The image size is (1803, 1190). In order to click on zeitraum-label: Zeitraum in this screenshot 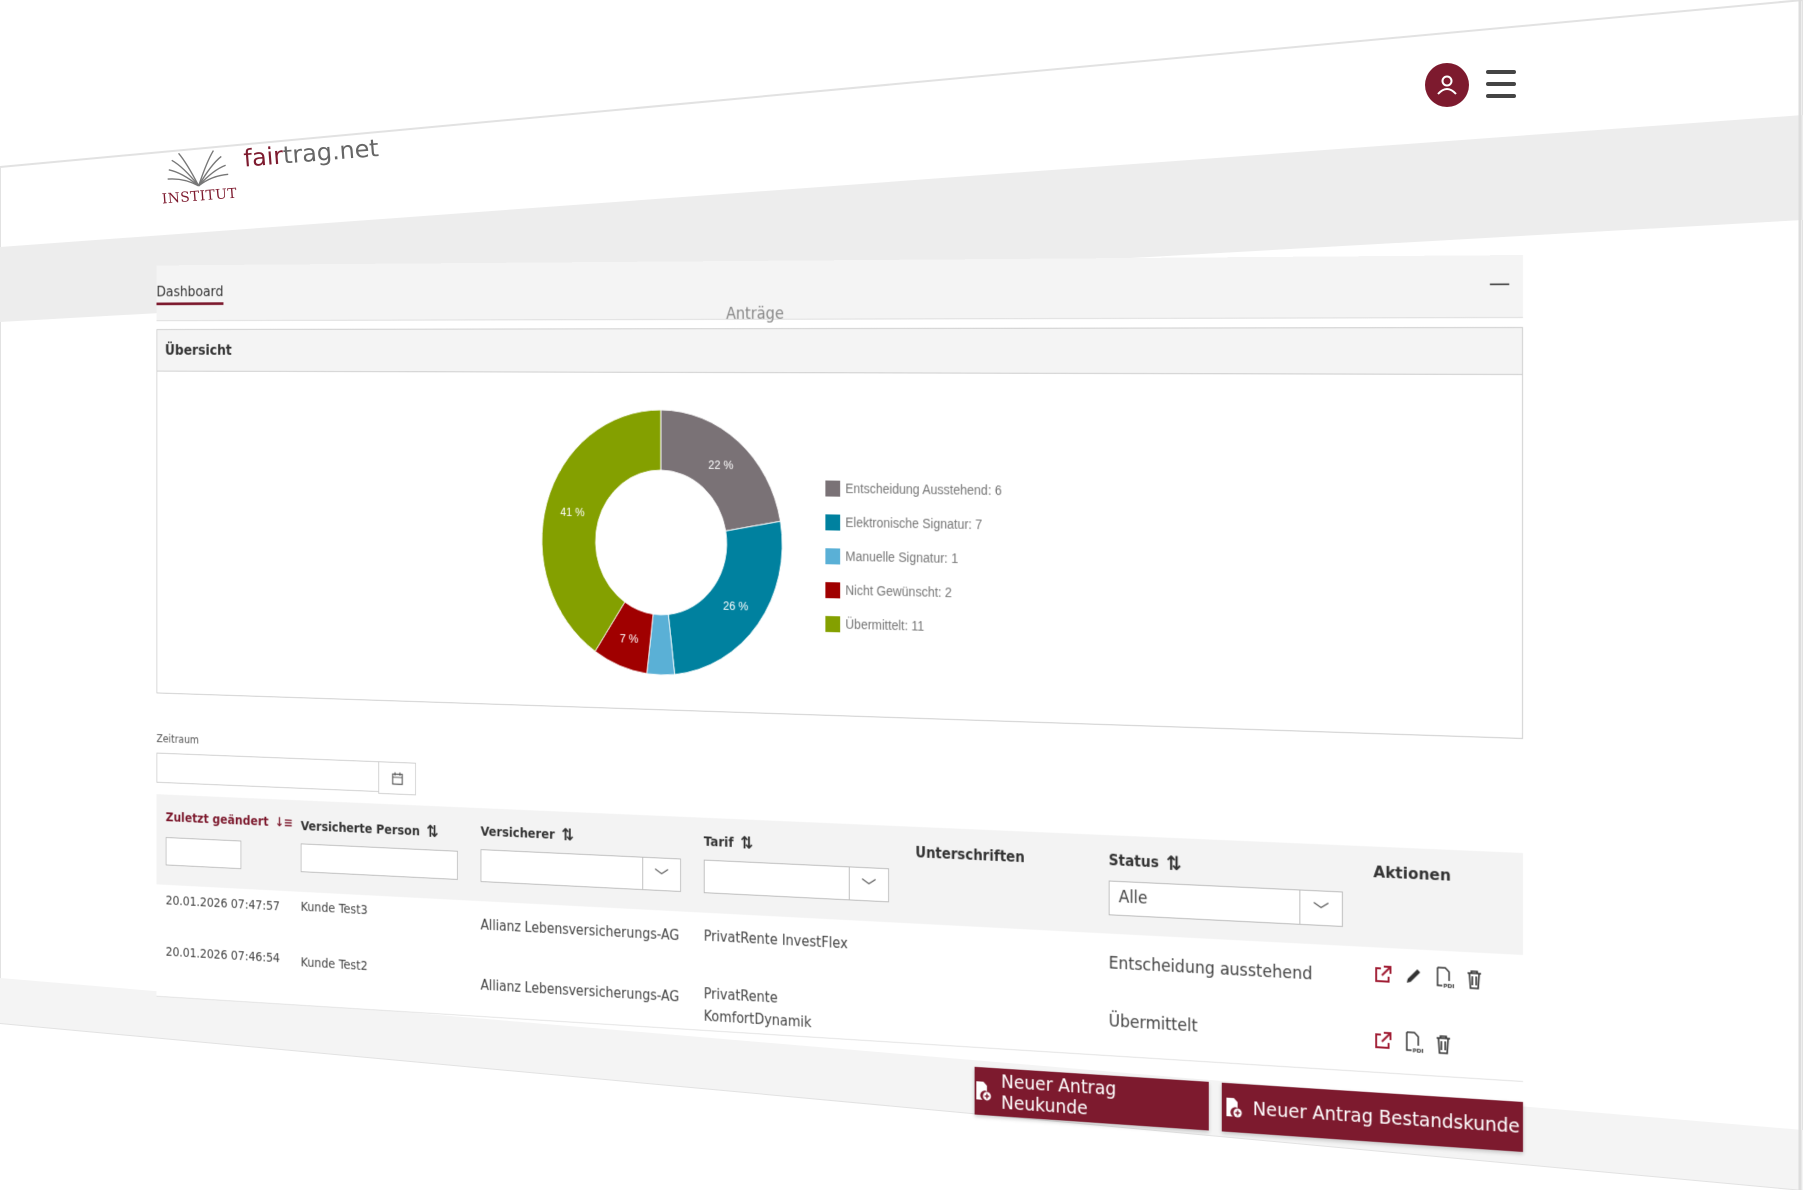, I will do `click(178, 739)`.